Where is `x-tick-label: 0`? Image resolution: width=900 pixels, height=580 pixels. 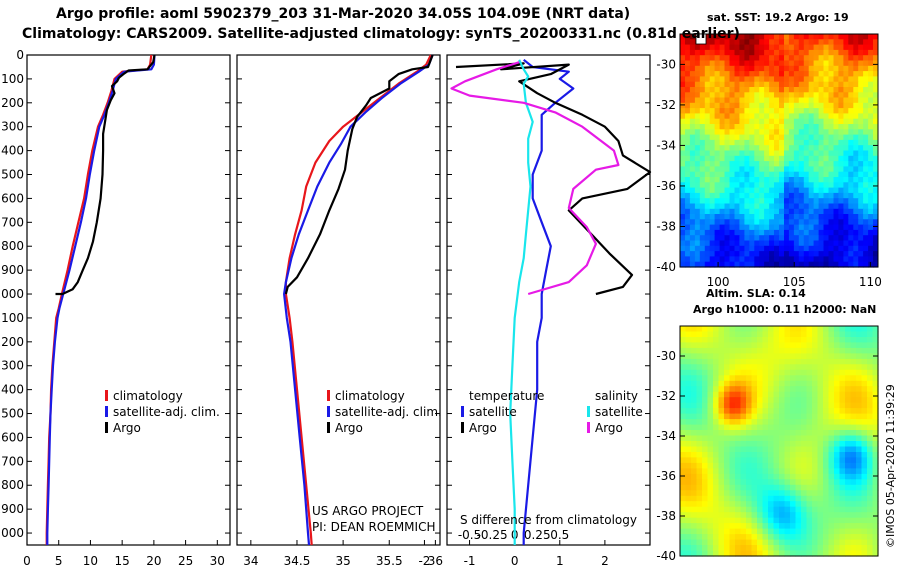 x-tick-label: 0 is located at coordinates (515, 561).